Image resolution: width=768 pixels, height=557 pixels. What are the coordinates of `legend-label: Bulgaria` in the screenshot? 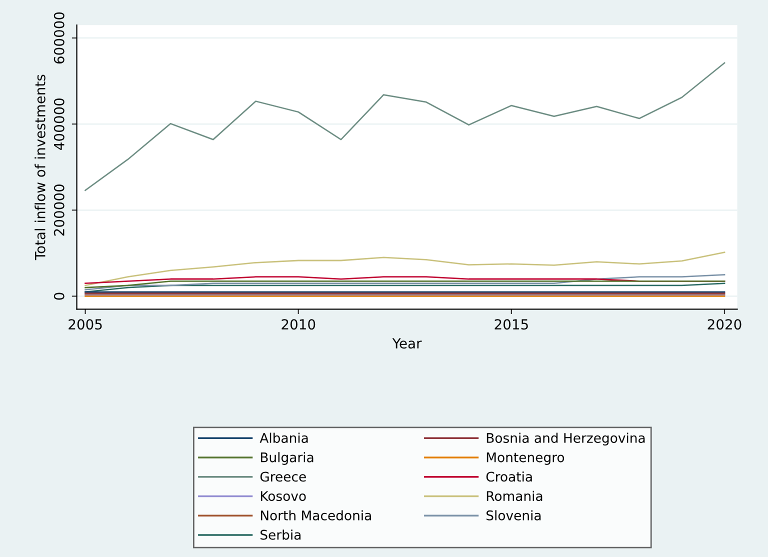 It's located at (287, 458).